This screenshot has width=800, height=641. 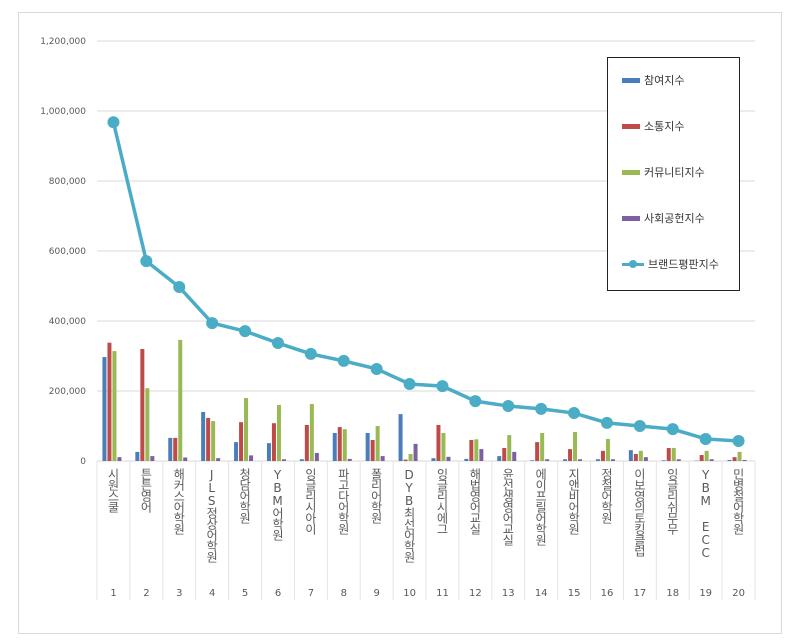 I want to click on rank-label: 14, so click(x=541, y=593).